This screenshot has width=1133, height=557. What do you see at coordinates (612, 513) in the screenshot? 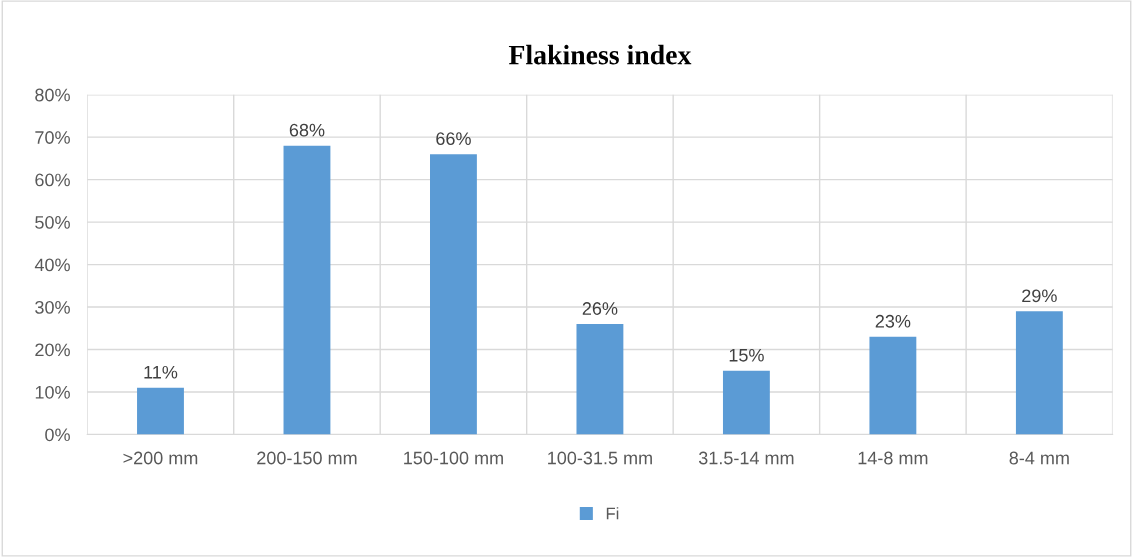
I see `legend-label: Fi` at bounding box center [612, 513].